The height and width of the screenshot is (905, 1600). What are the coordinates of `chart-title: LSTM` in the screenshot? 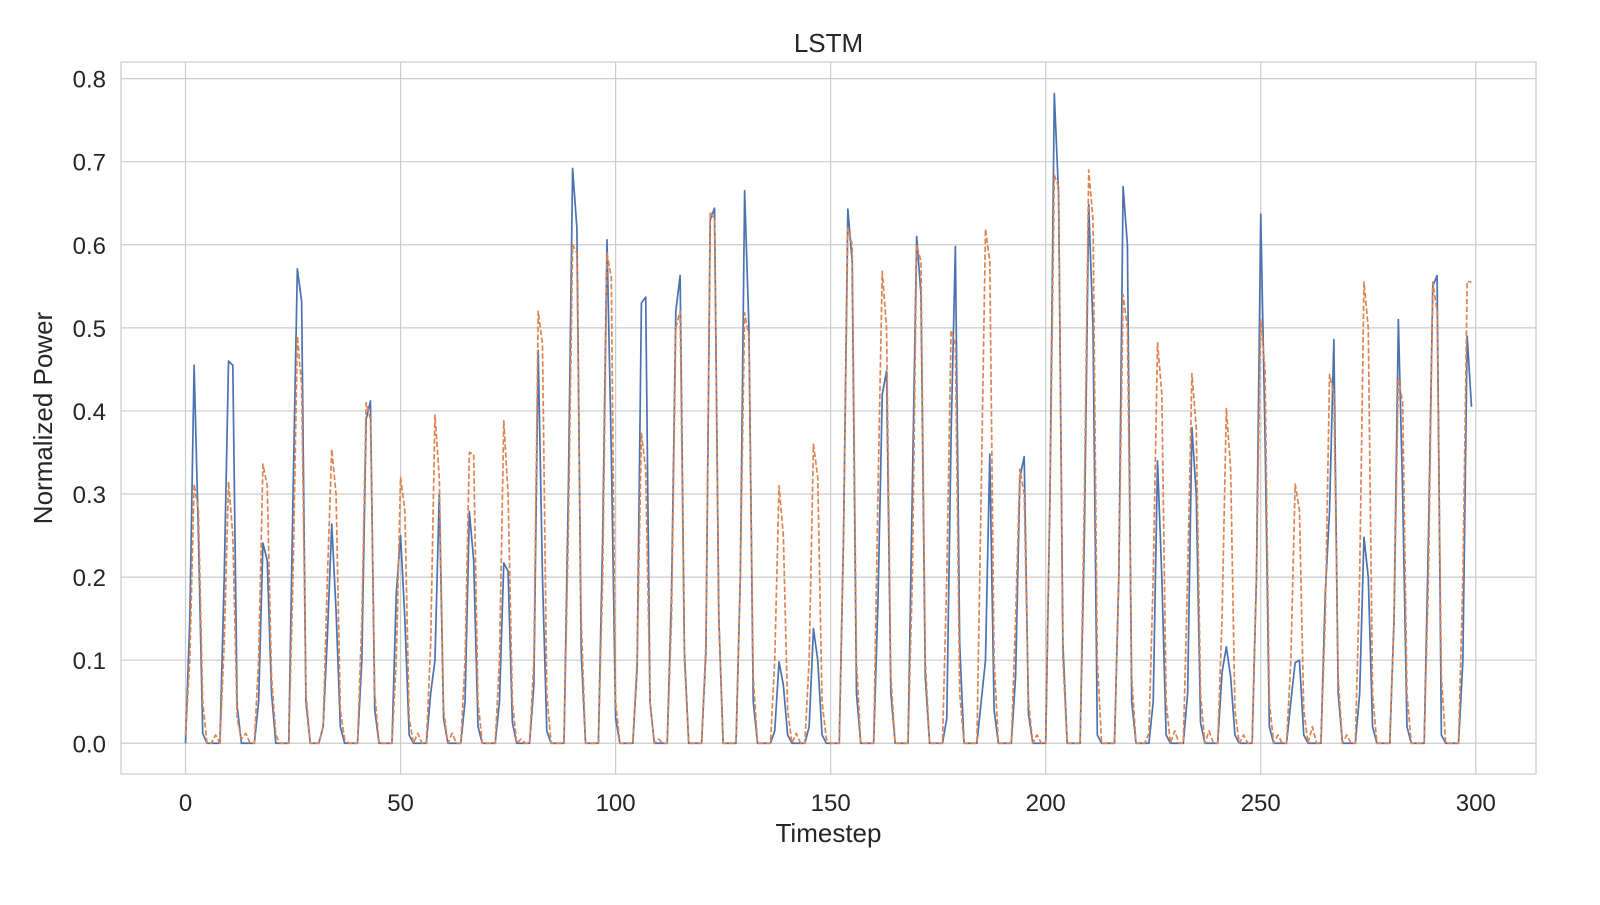 It's located at (828, 43).